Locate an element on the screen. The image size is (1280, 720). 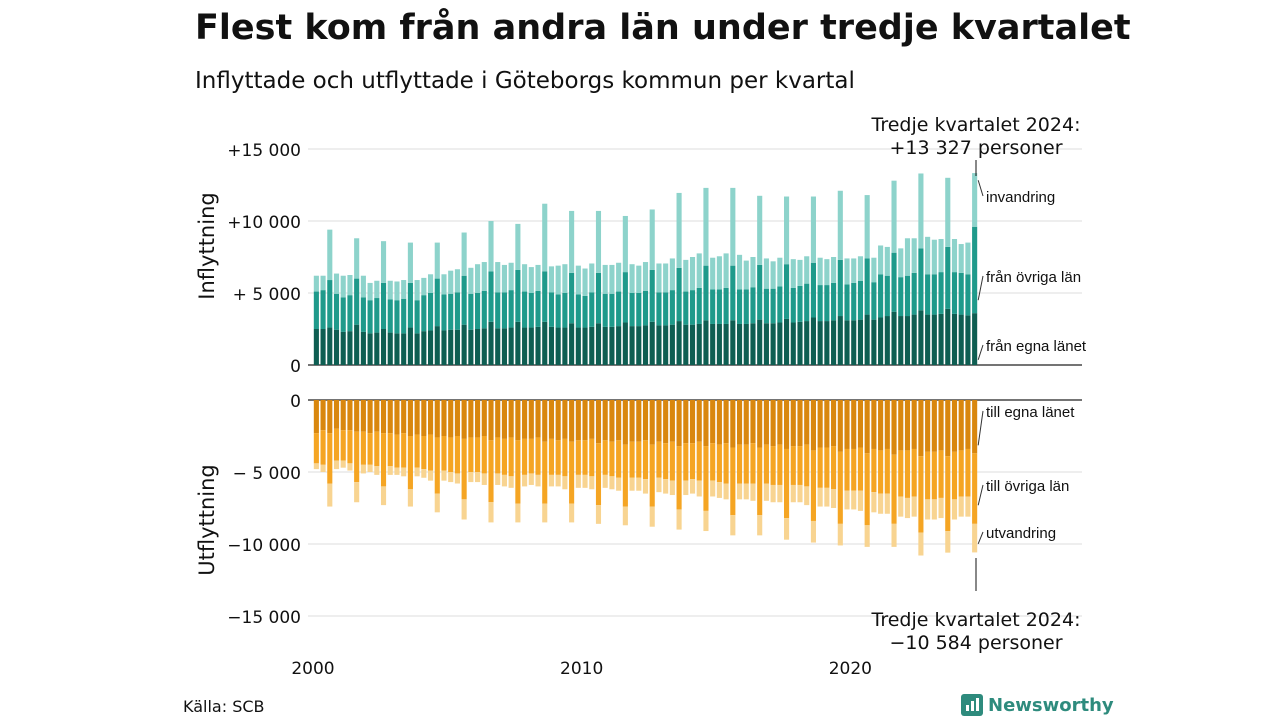
x-tick-label: 2010 is located at coordinates (581, 669).